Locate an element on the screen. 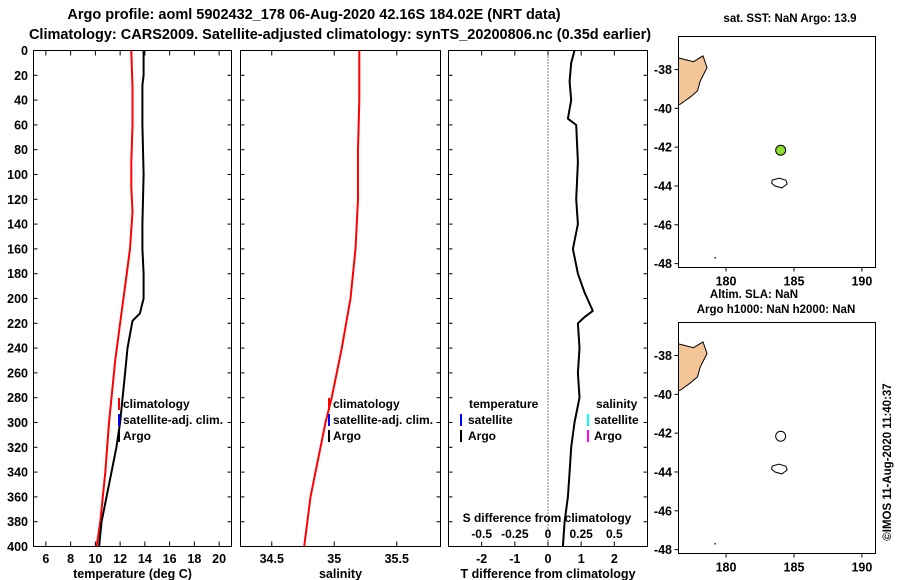 The height and width of the screenshot is (580, 900). temperature-xtick-label: 12 is located at coordinates (120, 559).